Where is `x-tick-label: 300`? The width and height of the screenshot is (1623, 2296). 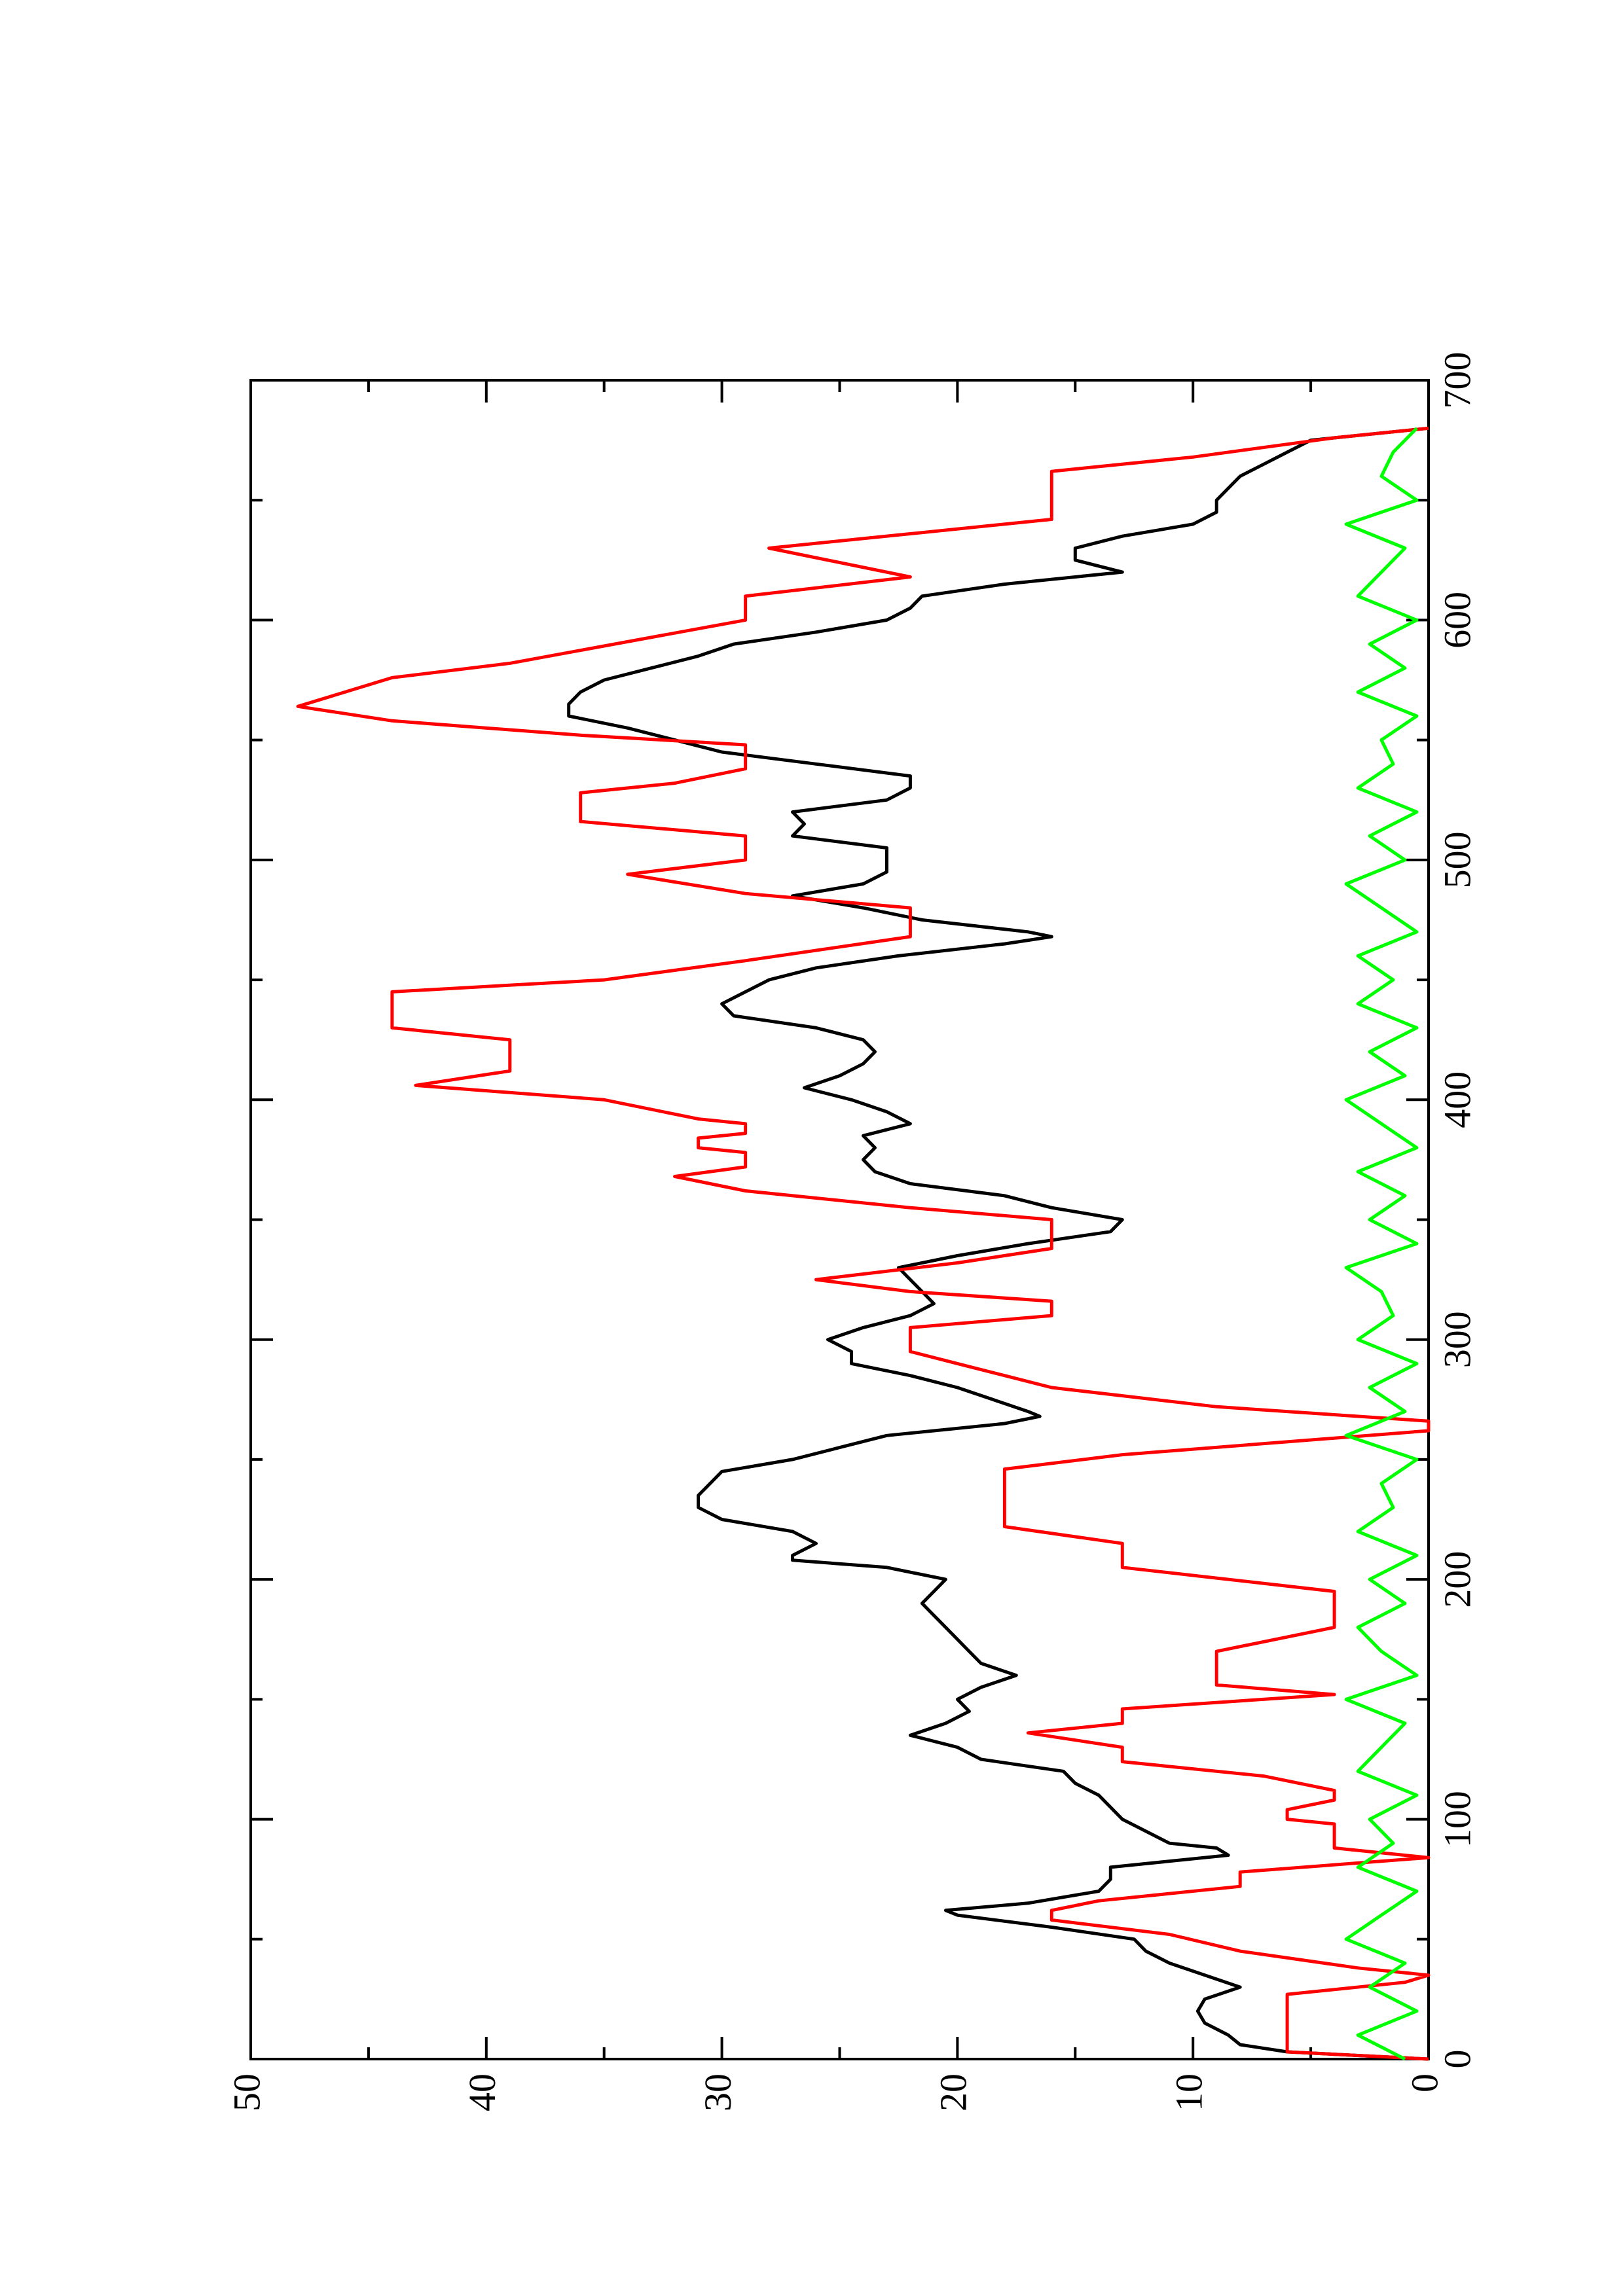
x-tick-label: 300 is located at coordinates (1457, 1339).